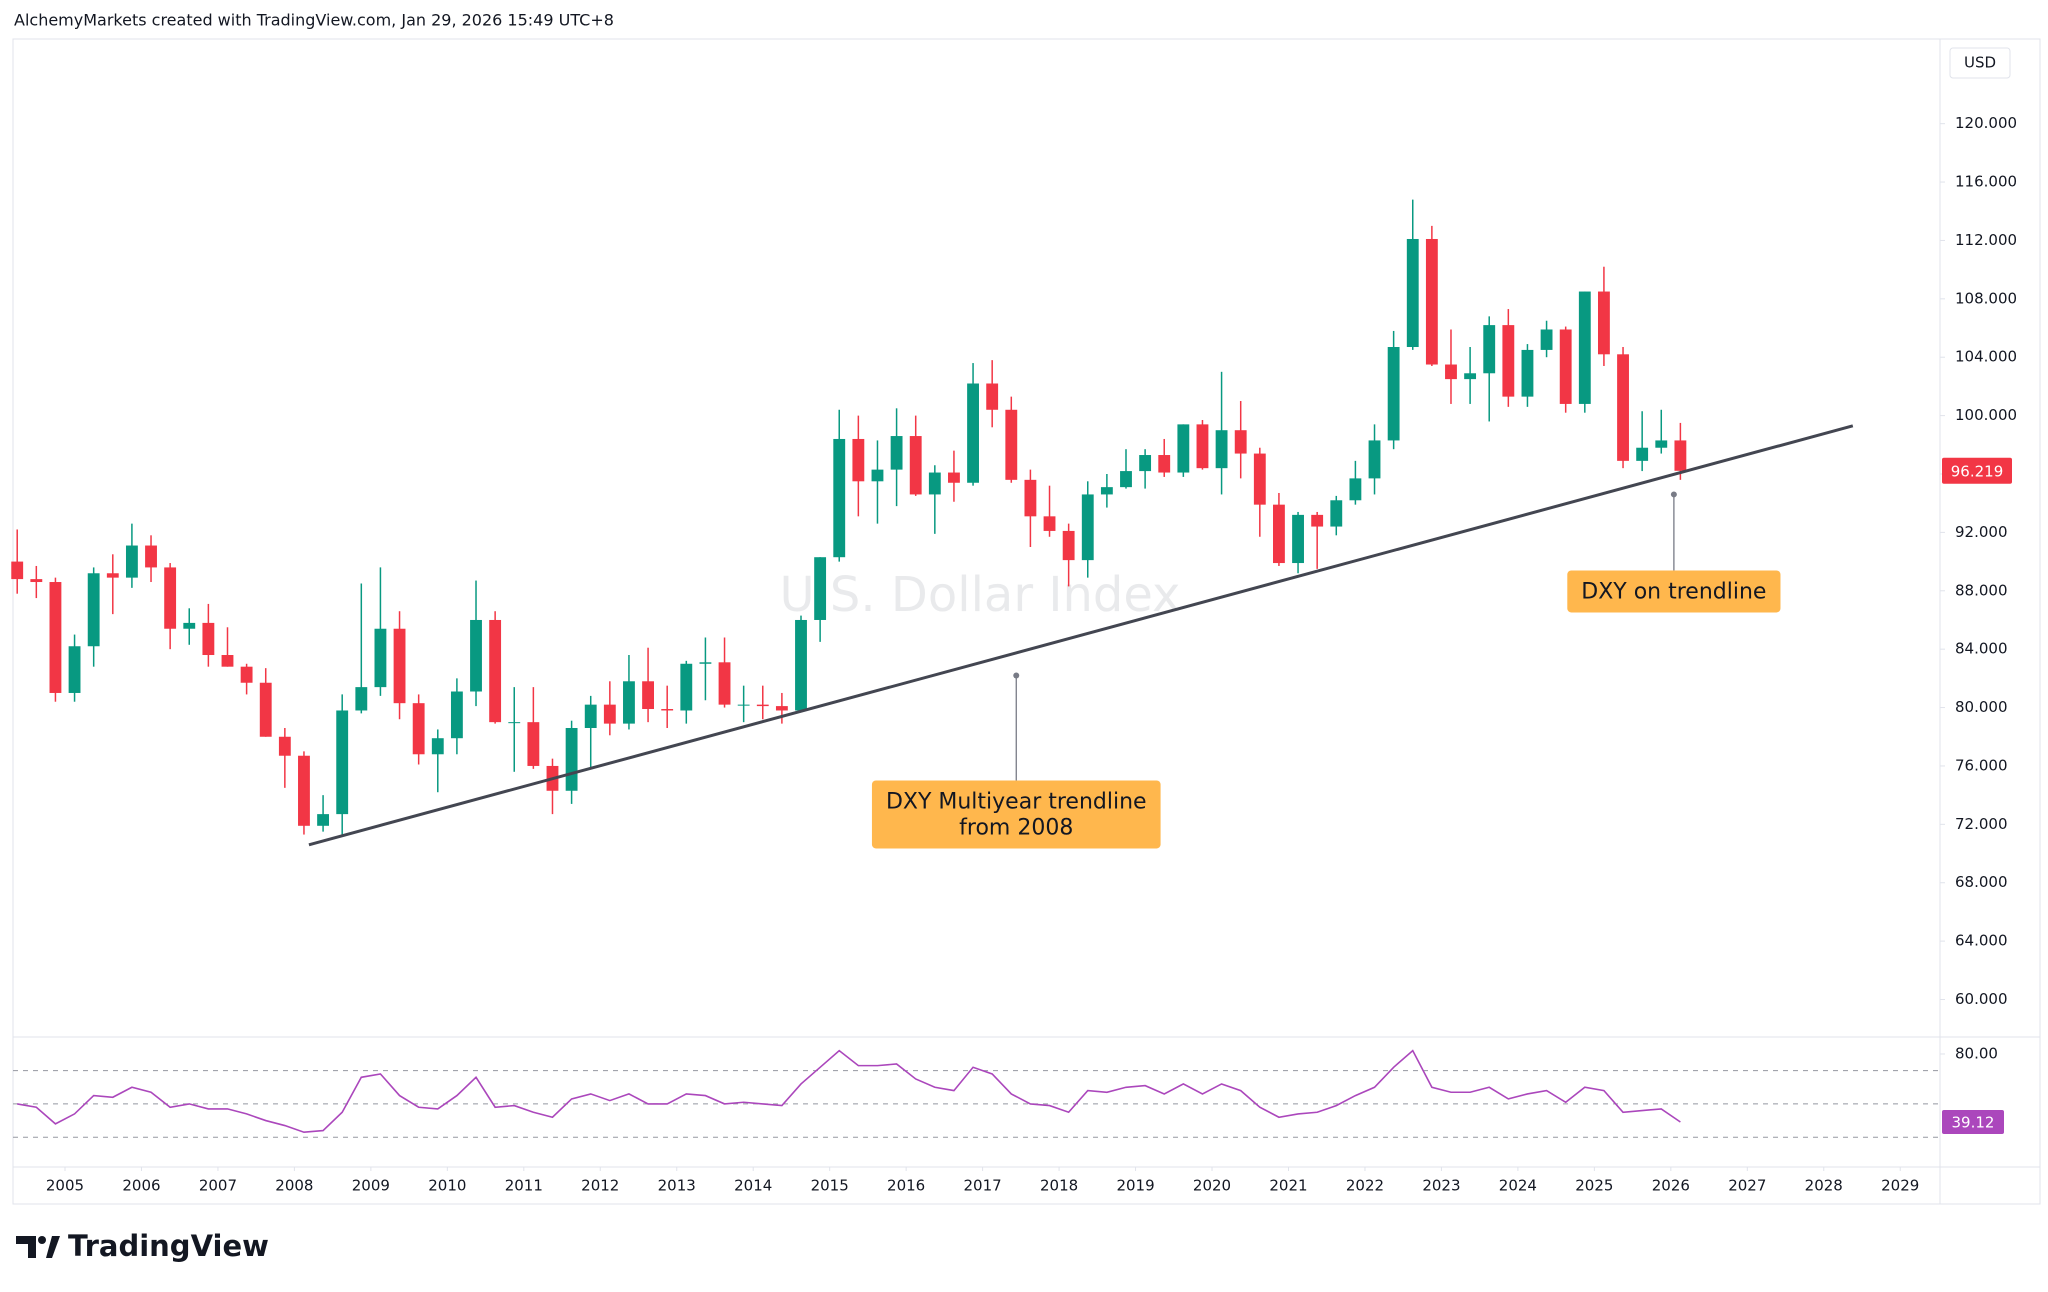 The image size is (2048, 1292). I want to click on y-tick-label: 120.000, so click(1986, 123).